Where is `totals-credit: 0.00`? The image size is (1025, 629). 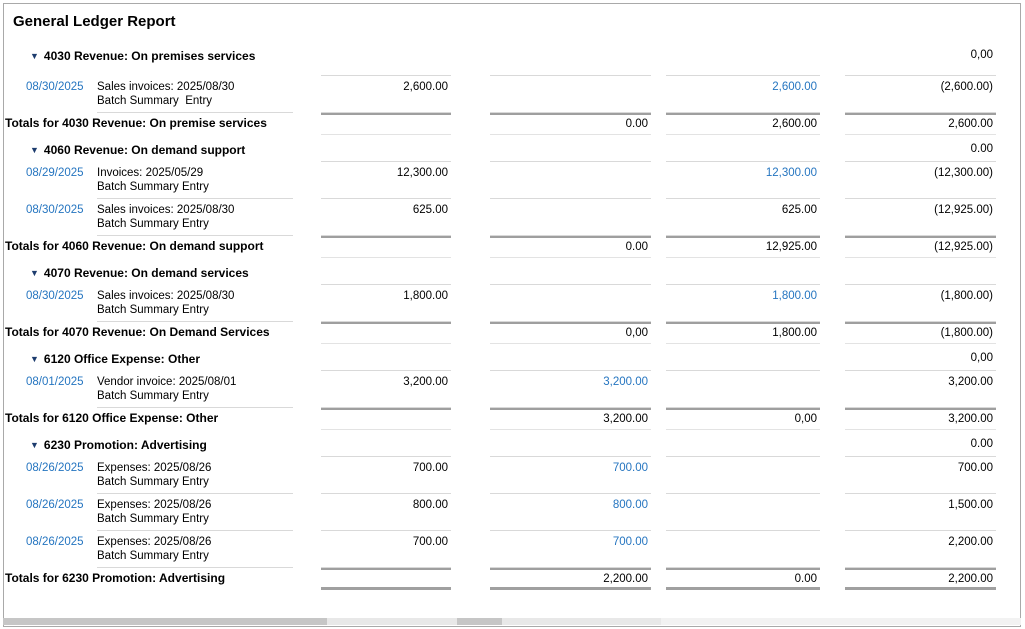
totals-credit: 0.00 is located at coordinates (743, 579).